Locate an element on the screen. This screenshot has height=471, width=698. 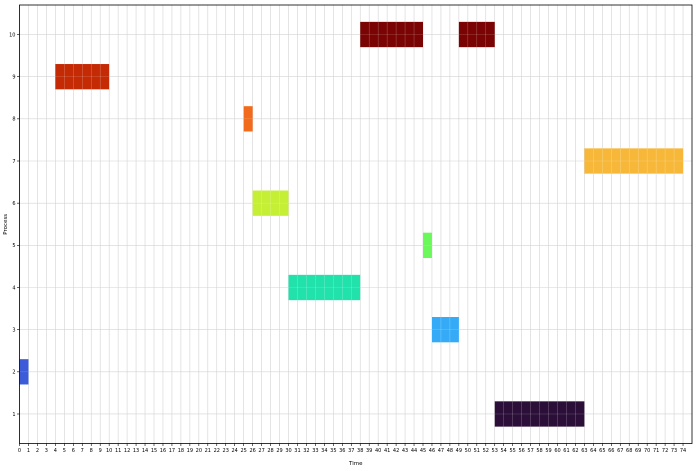
y-tick-label: 1 is located at coordinates (13, 415).